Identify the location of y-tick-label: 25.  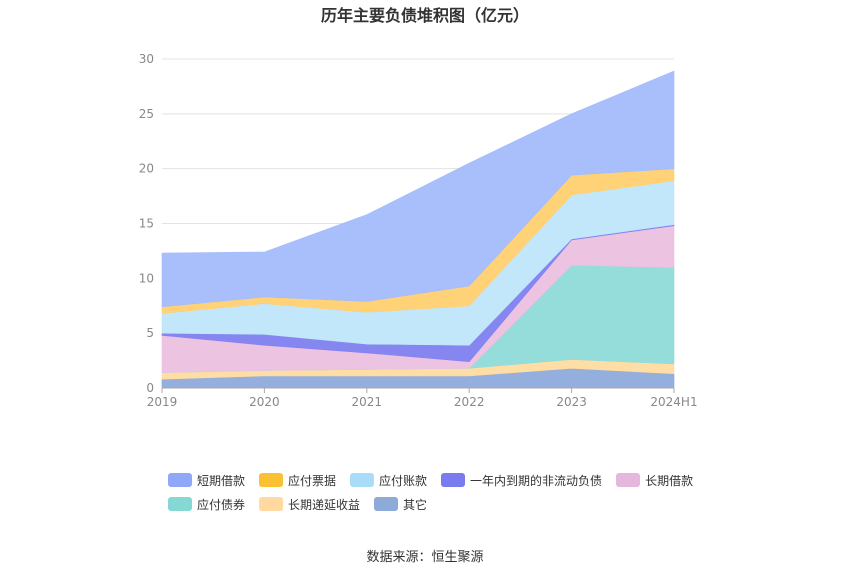
(146, 114).